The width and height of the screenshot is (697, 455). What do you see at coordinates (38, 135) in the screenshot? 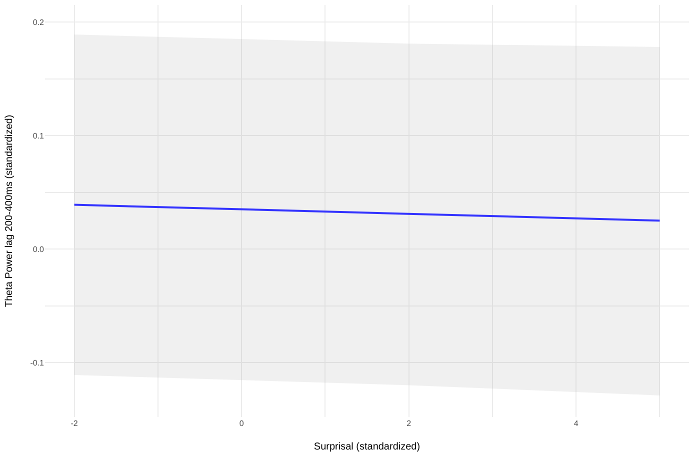
I see `y-tick-label: 0.1` at bounding box center [38, 135].